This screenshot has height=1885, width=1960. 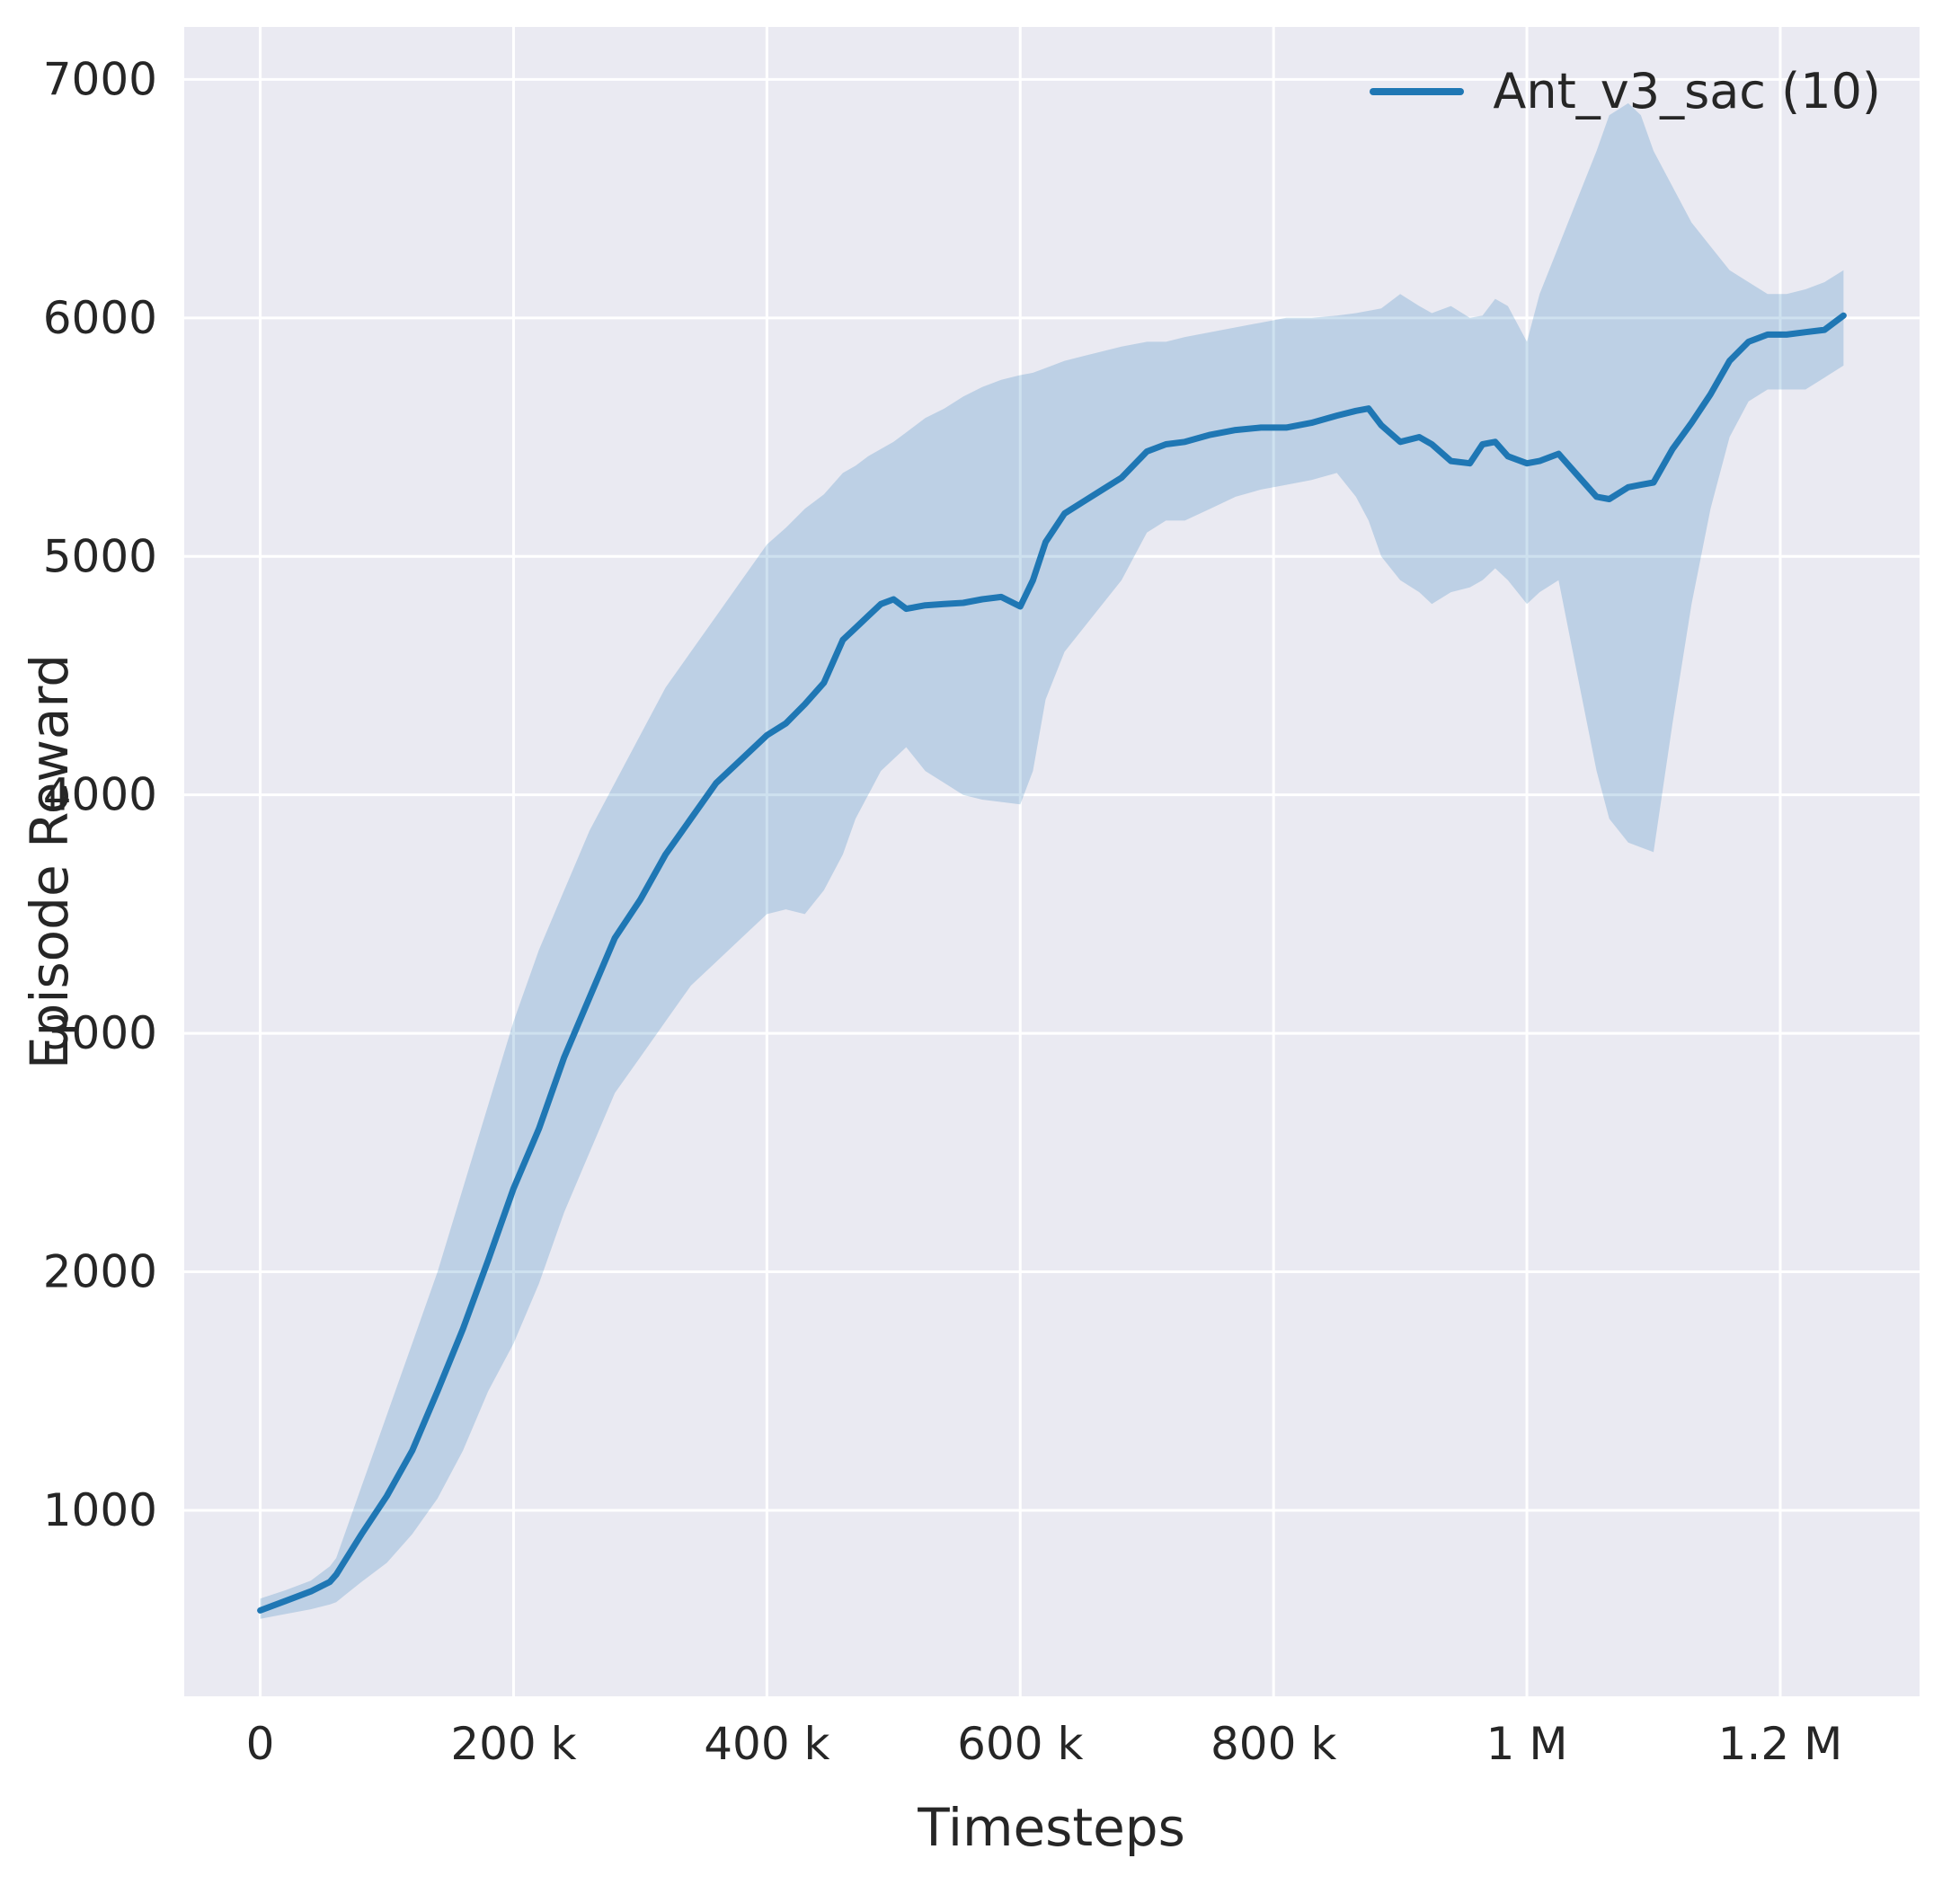 What do you see at coordinates (100, 79) in the screenshot?
I see `y-tick-label: 7000` at bounding box center [100, 79].